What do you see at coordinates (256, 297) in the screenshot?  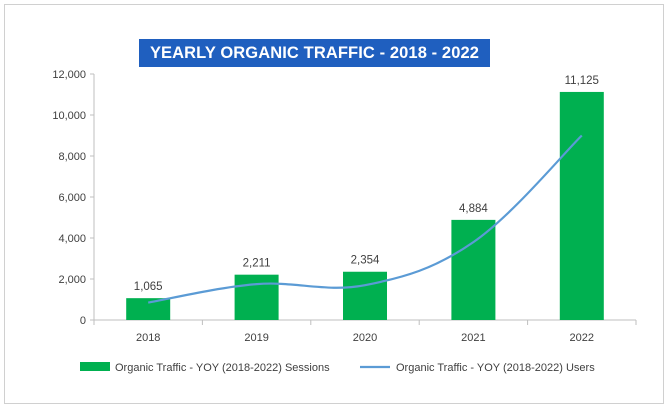 I see `bar-2019` at bounding box center [256, 297].